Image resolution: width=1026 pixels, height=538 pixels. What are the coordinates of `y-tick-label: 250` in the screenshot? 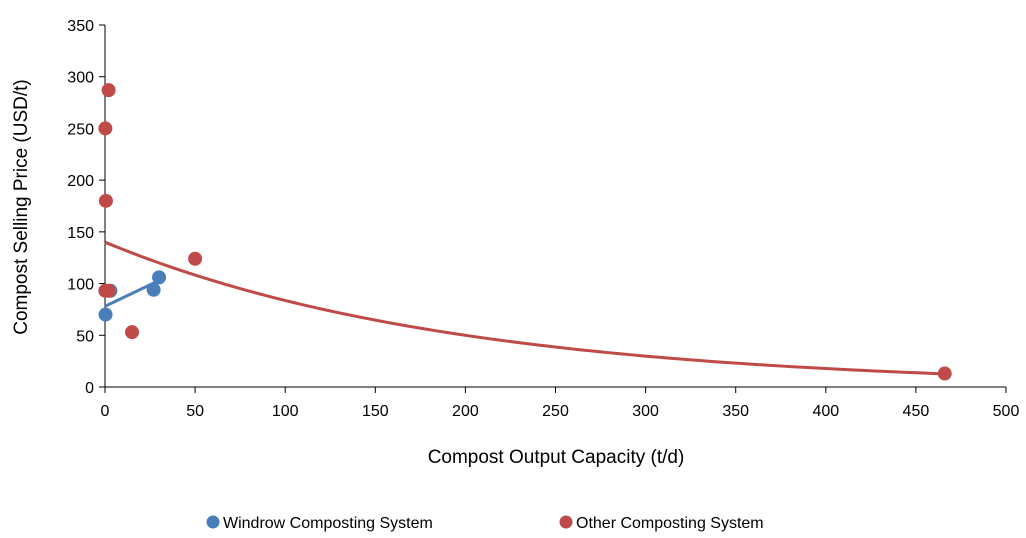 It's located at (80, 129).